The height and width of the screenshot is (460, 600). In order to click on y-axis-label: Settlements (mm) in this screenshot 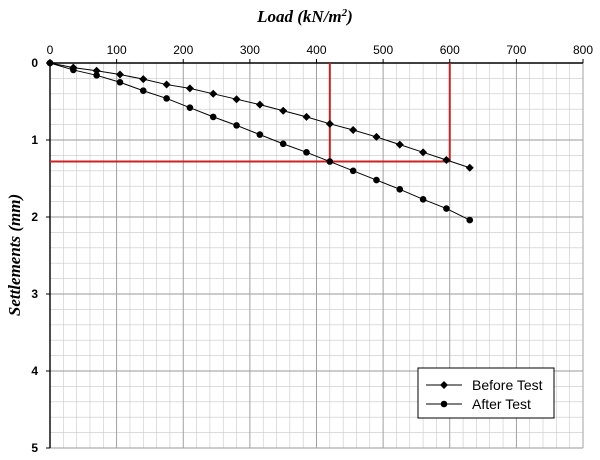, I will do `click(14, 255)`.